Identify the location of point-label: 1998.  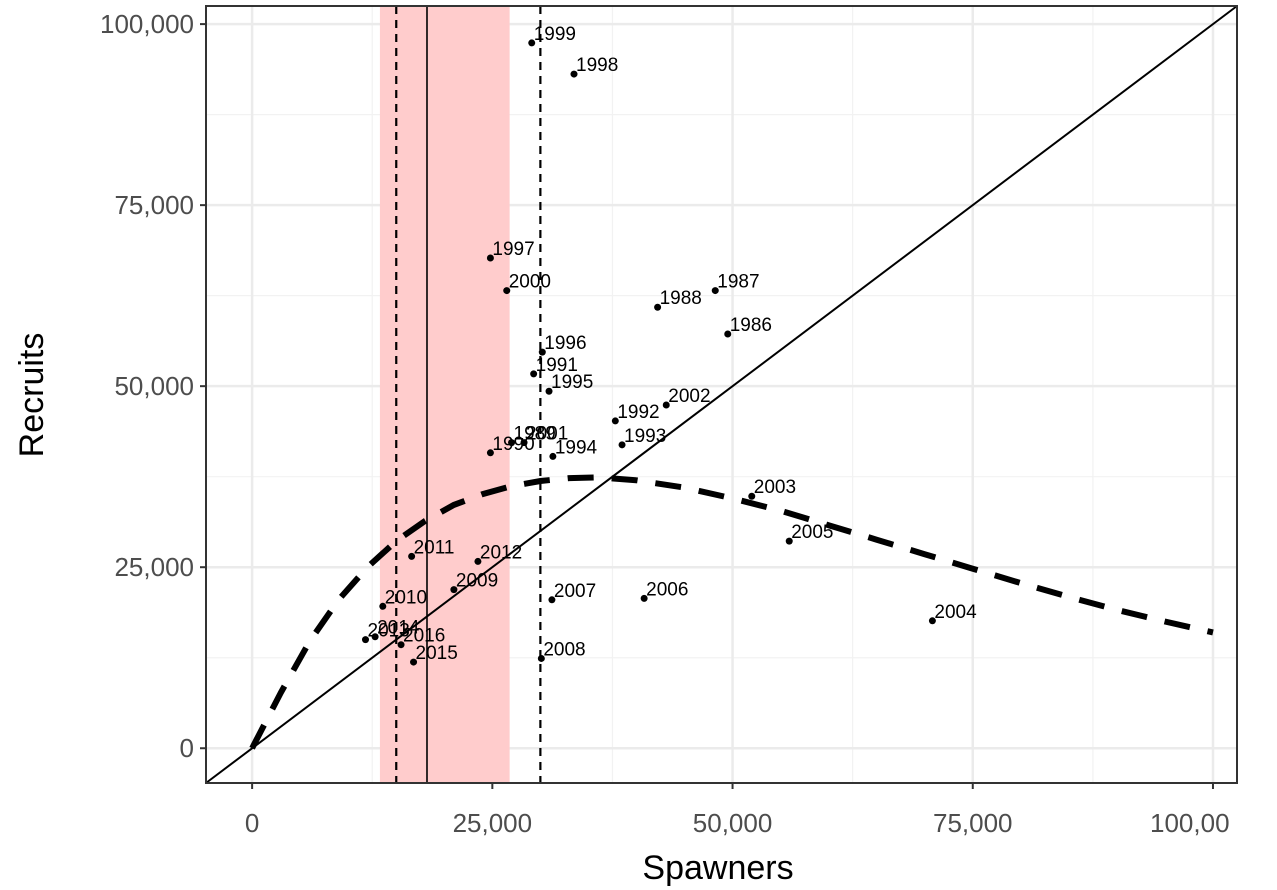
(597, 65).